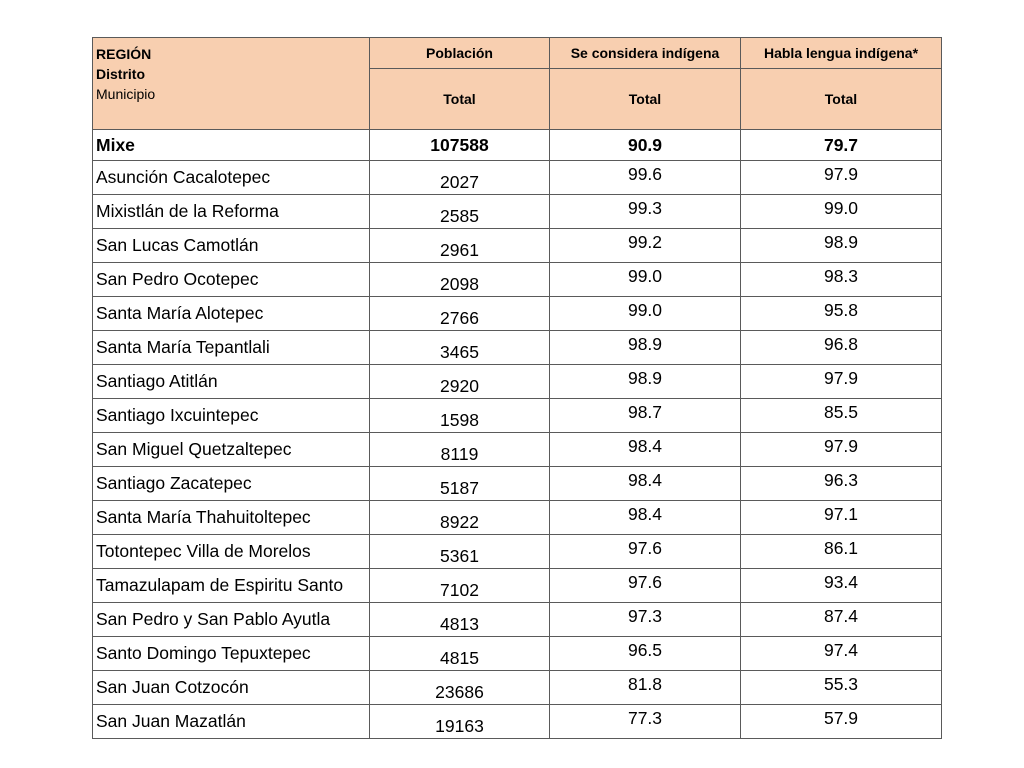 The height and width of the screenshot is (768, 1024). Describe the element at coordinates (231, 449) in the screenshot. I see `municipality-name: San Miguel Quetzaltepec` at that location.